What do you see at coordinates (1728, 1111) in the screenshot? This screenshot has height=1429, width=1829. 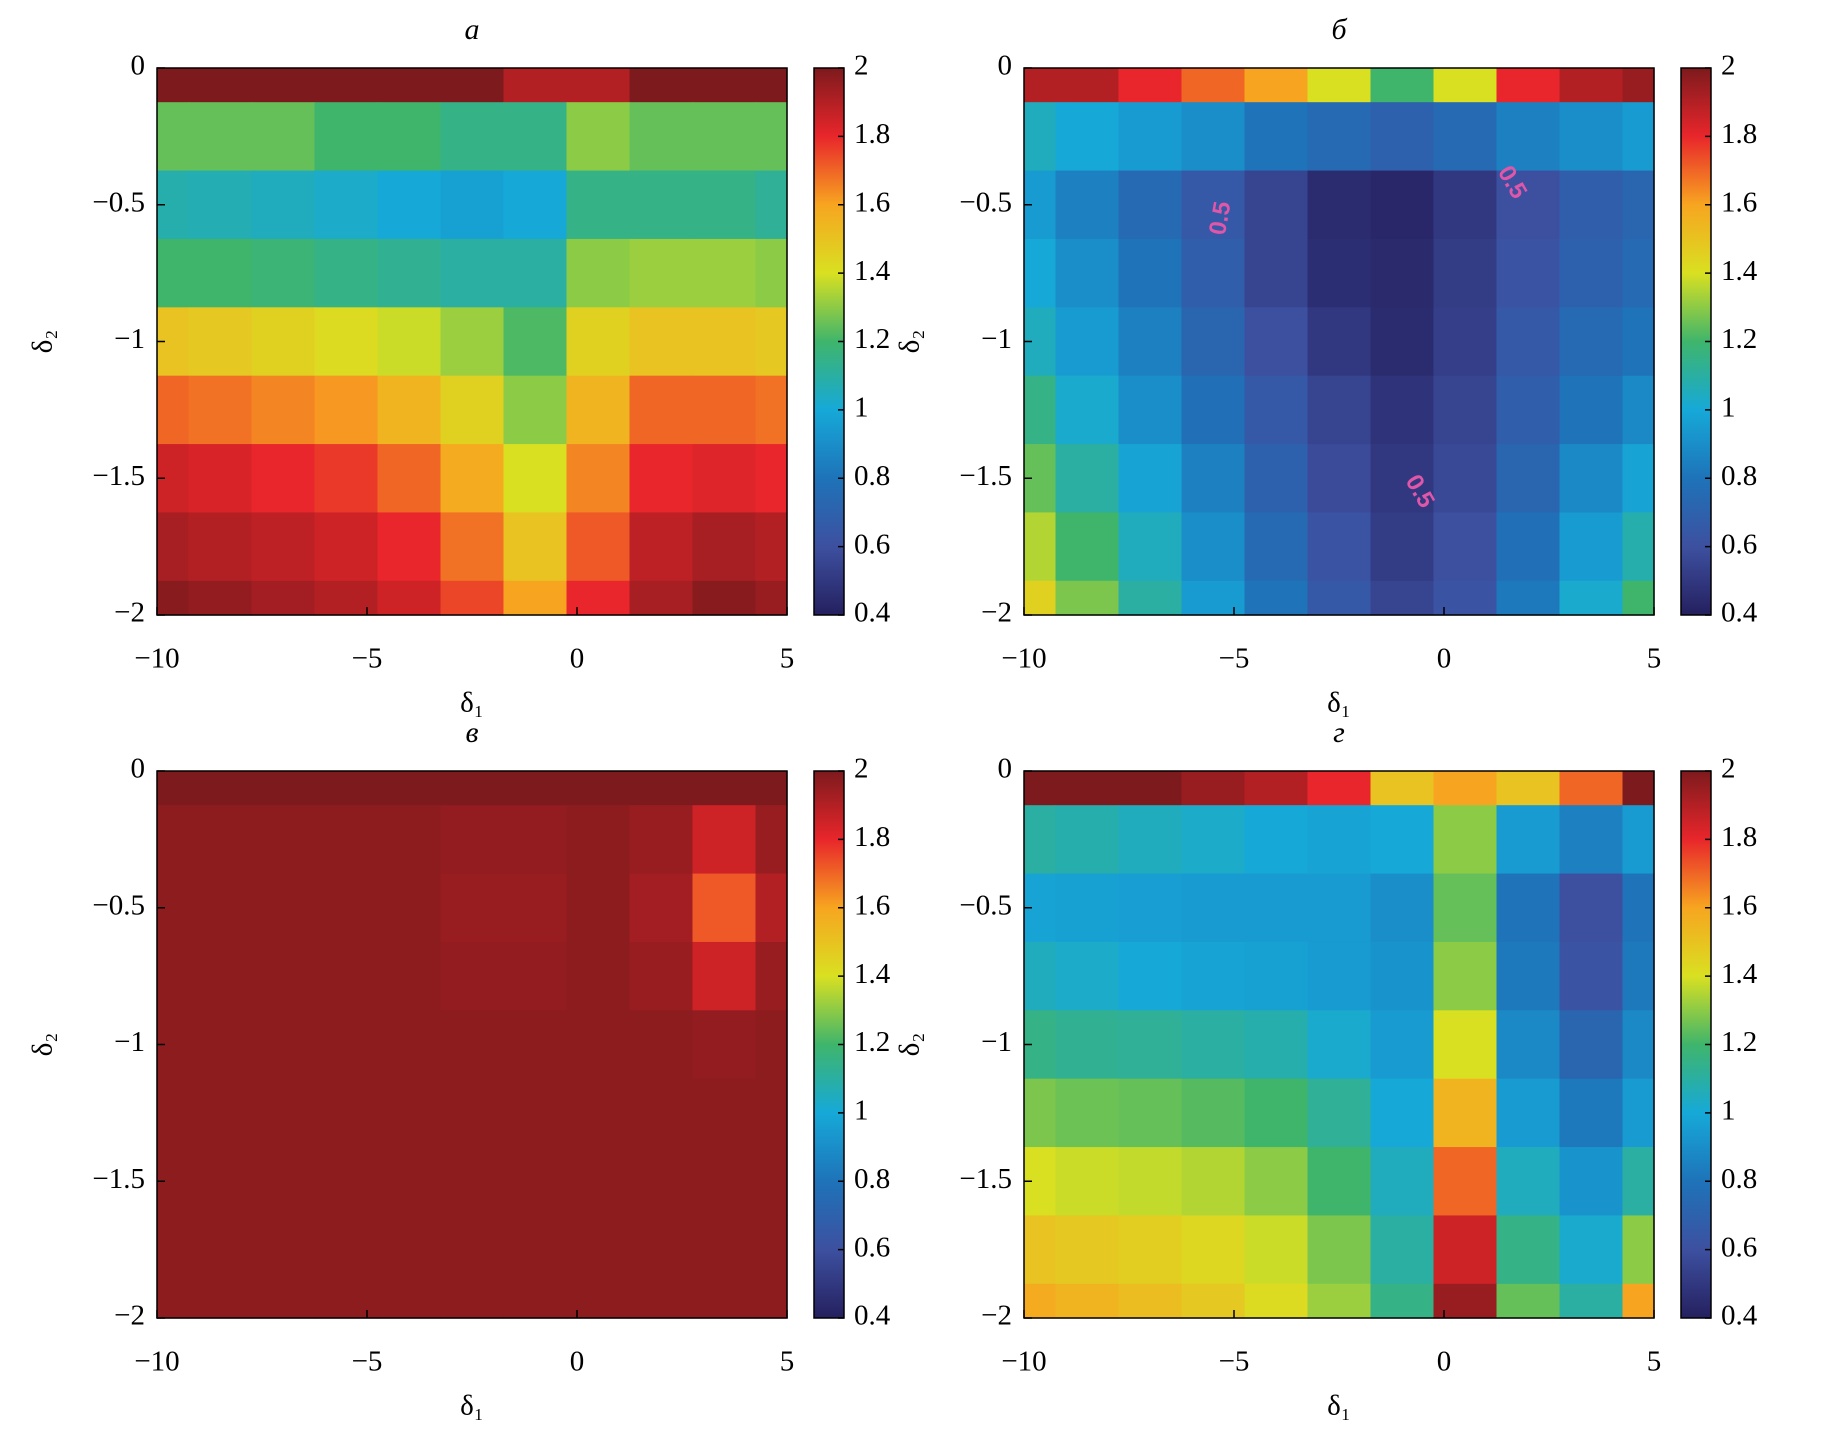 I see `colorbar-tick-label: 1` at bounding box center [1728, 1111].